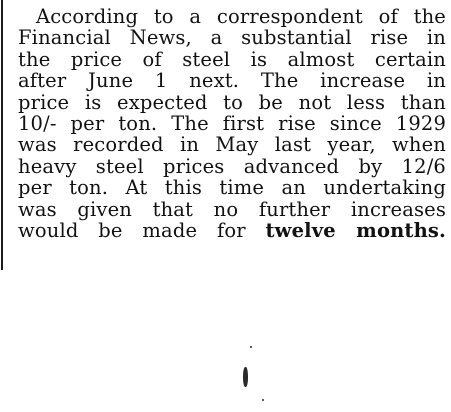 This screenshot has height=412, width=451. Describe the element at coordinates (2, 135) in the screenshot. I see `column-rule` at that location.